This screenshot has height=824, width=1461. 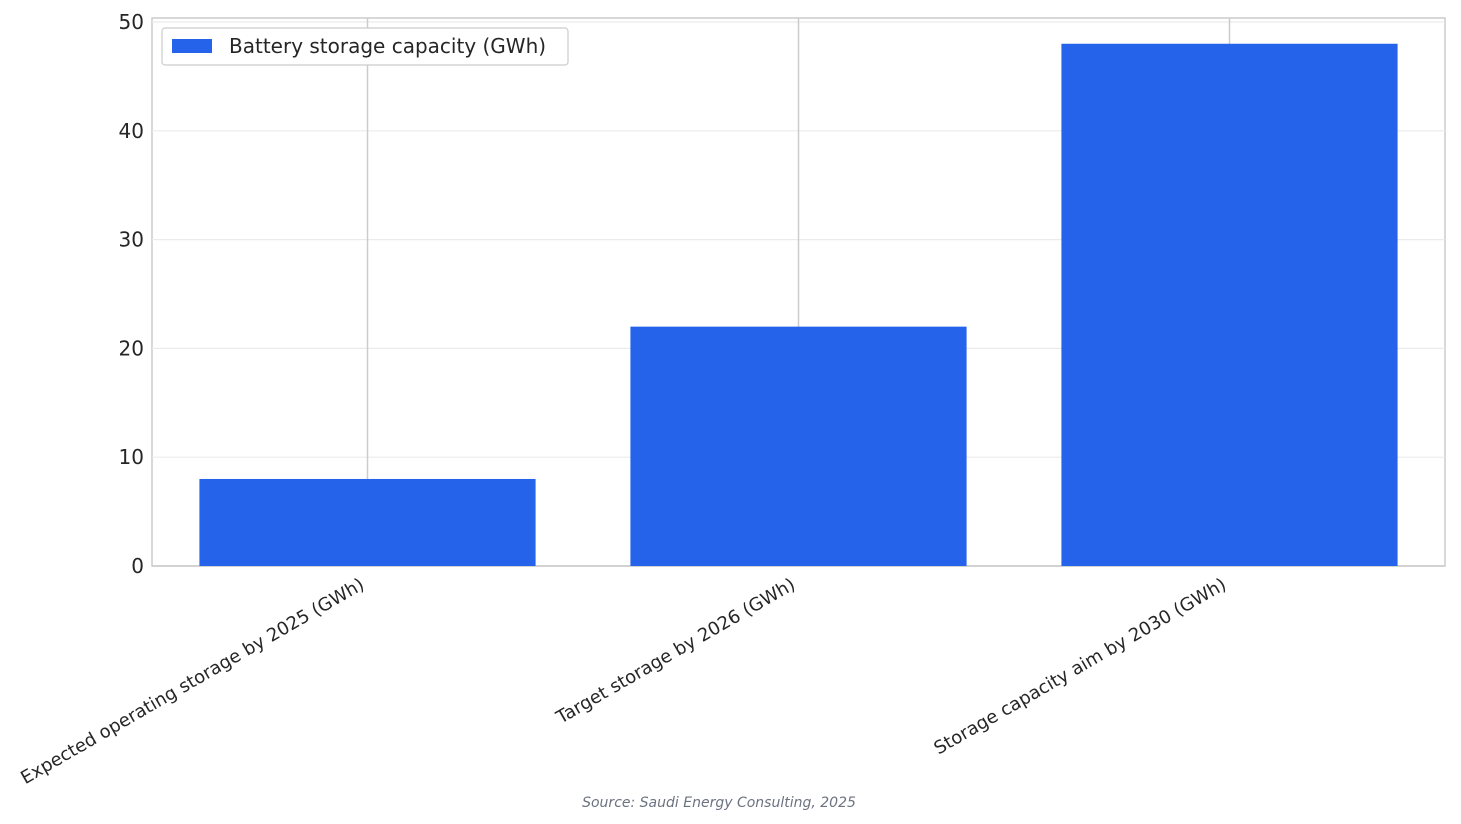 I want to click on x-tick-label: Expected operating storage by 2025 (GWh), so click(x=192, y=681).